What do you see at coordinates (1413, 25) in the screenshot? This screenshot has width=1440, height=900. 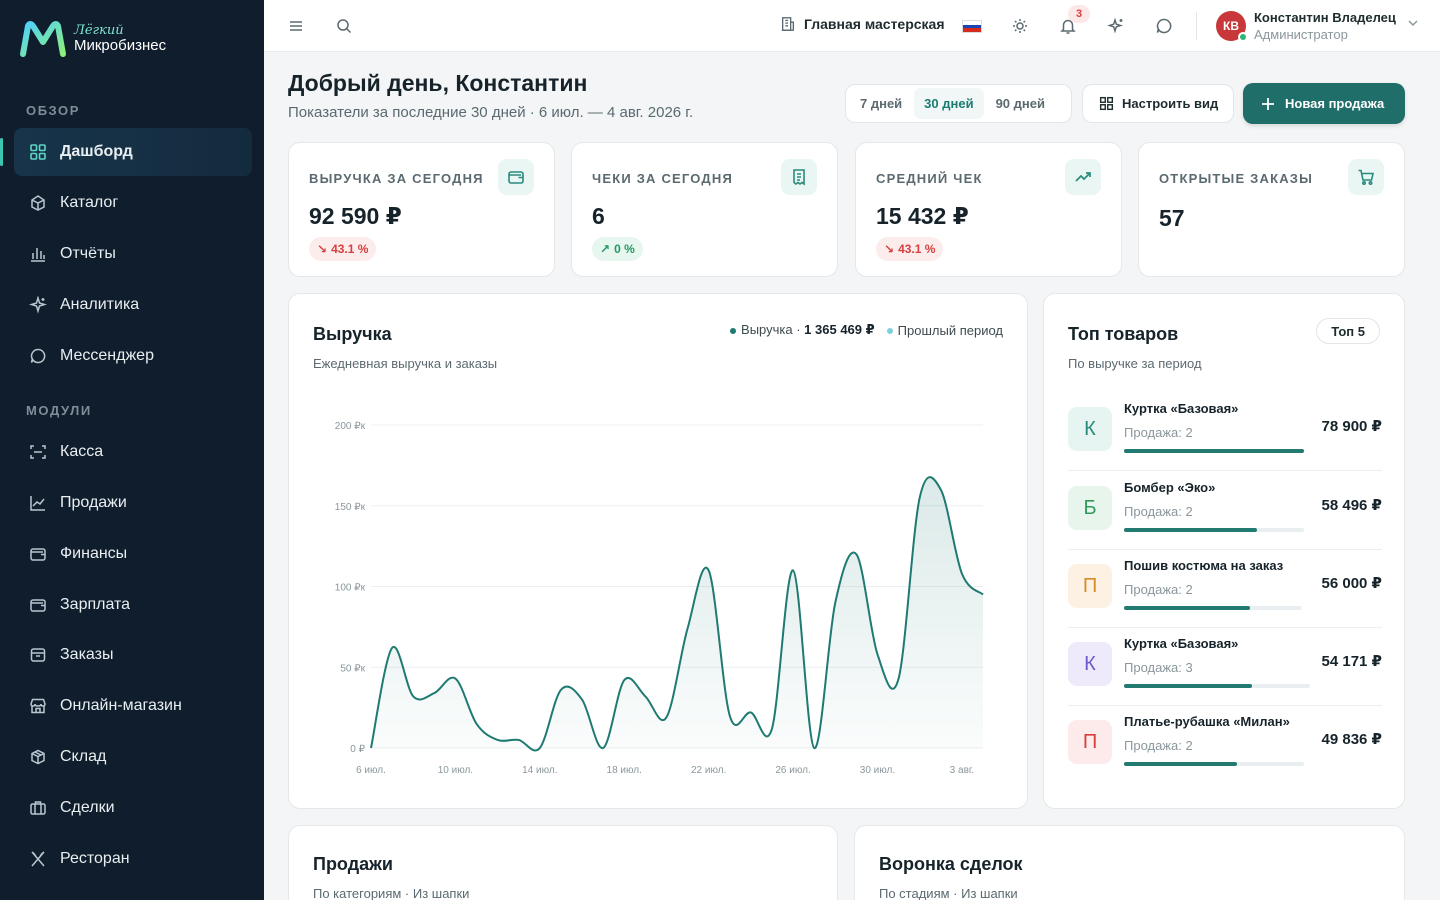 I see `chevron-down-icon` at bounding box center [1413, 25].